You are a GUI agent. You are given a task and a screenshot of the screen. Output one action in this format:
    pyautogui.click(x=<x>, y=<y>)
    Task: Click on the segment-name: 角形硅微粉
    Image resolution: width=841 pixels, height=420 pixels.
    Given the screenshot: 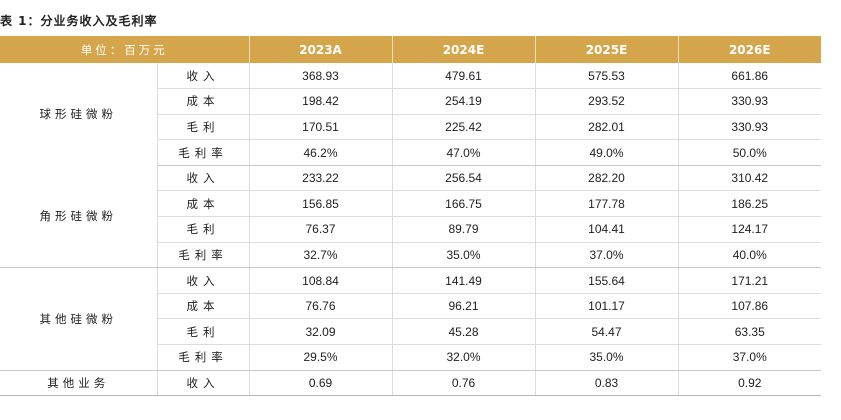 What is the action you would take?
    pyautogui.click(x=79, y=217)
    